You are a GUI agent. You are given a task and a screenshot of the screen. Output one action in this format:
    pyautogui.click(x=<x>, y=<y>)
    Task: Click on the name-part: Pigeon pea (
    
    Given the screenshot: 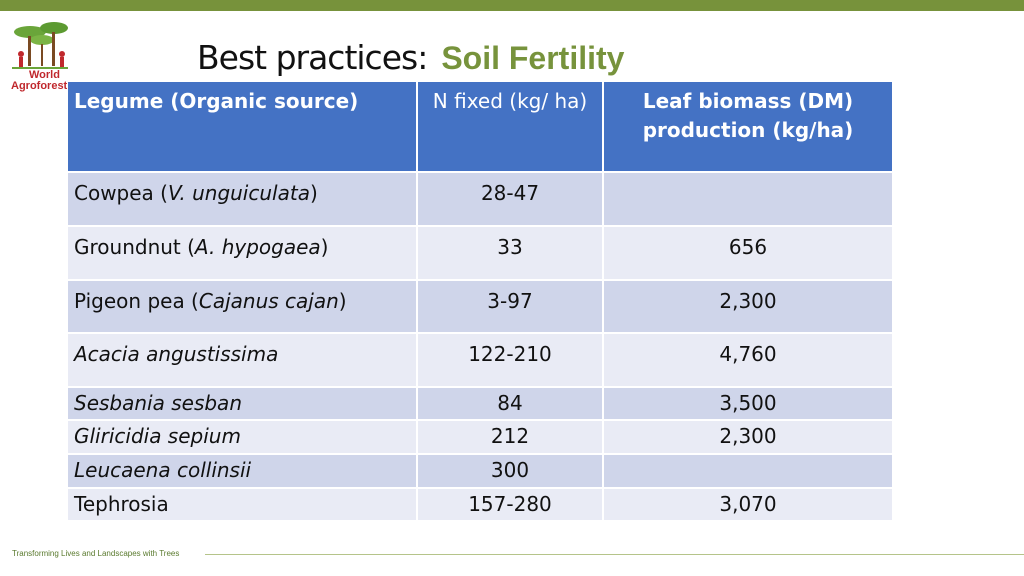 What is the action you would take?
    pyautogui.click(x=136, y=301)
    